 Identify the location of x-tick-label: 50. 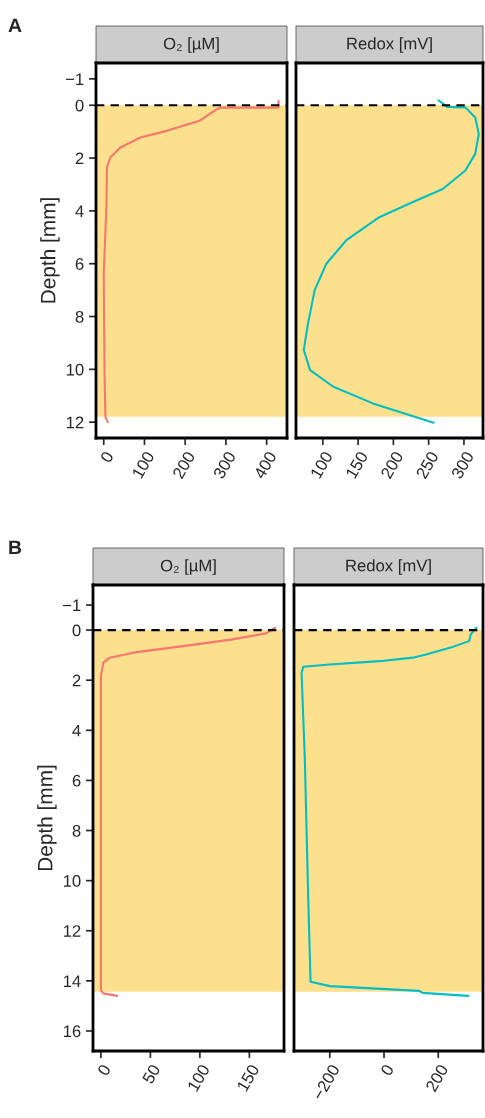
(151, 1074).